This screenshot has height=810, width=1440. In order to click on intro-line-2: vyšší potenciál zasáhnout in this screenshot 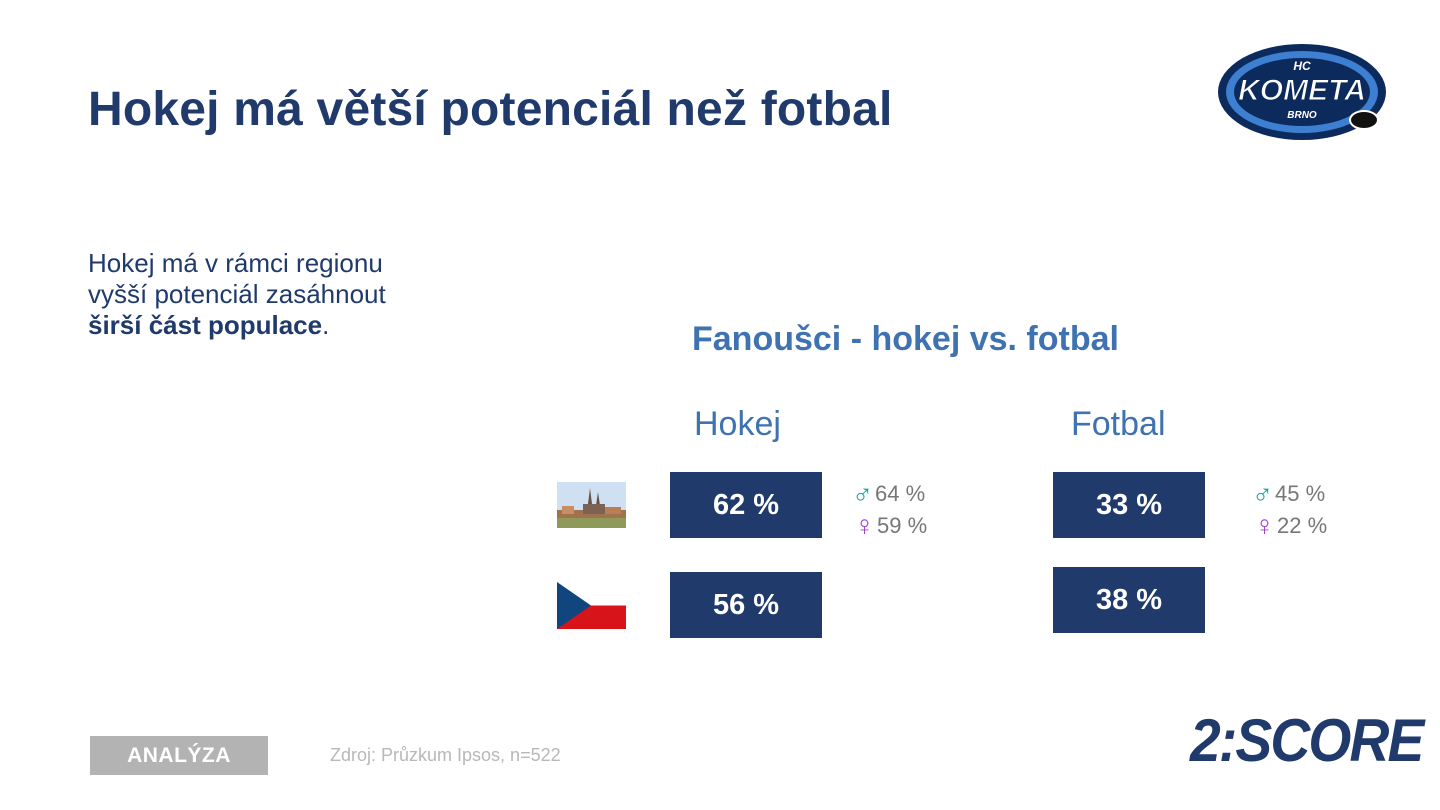, I will do `click(237, 294)`.